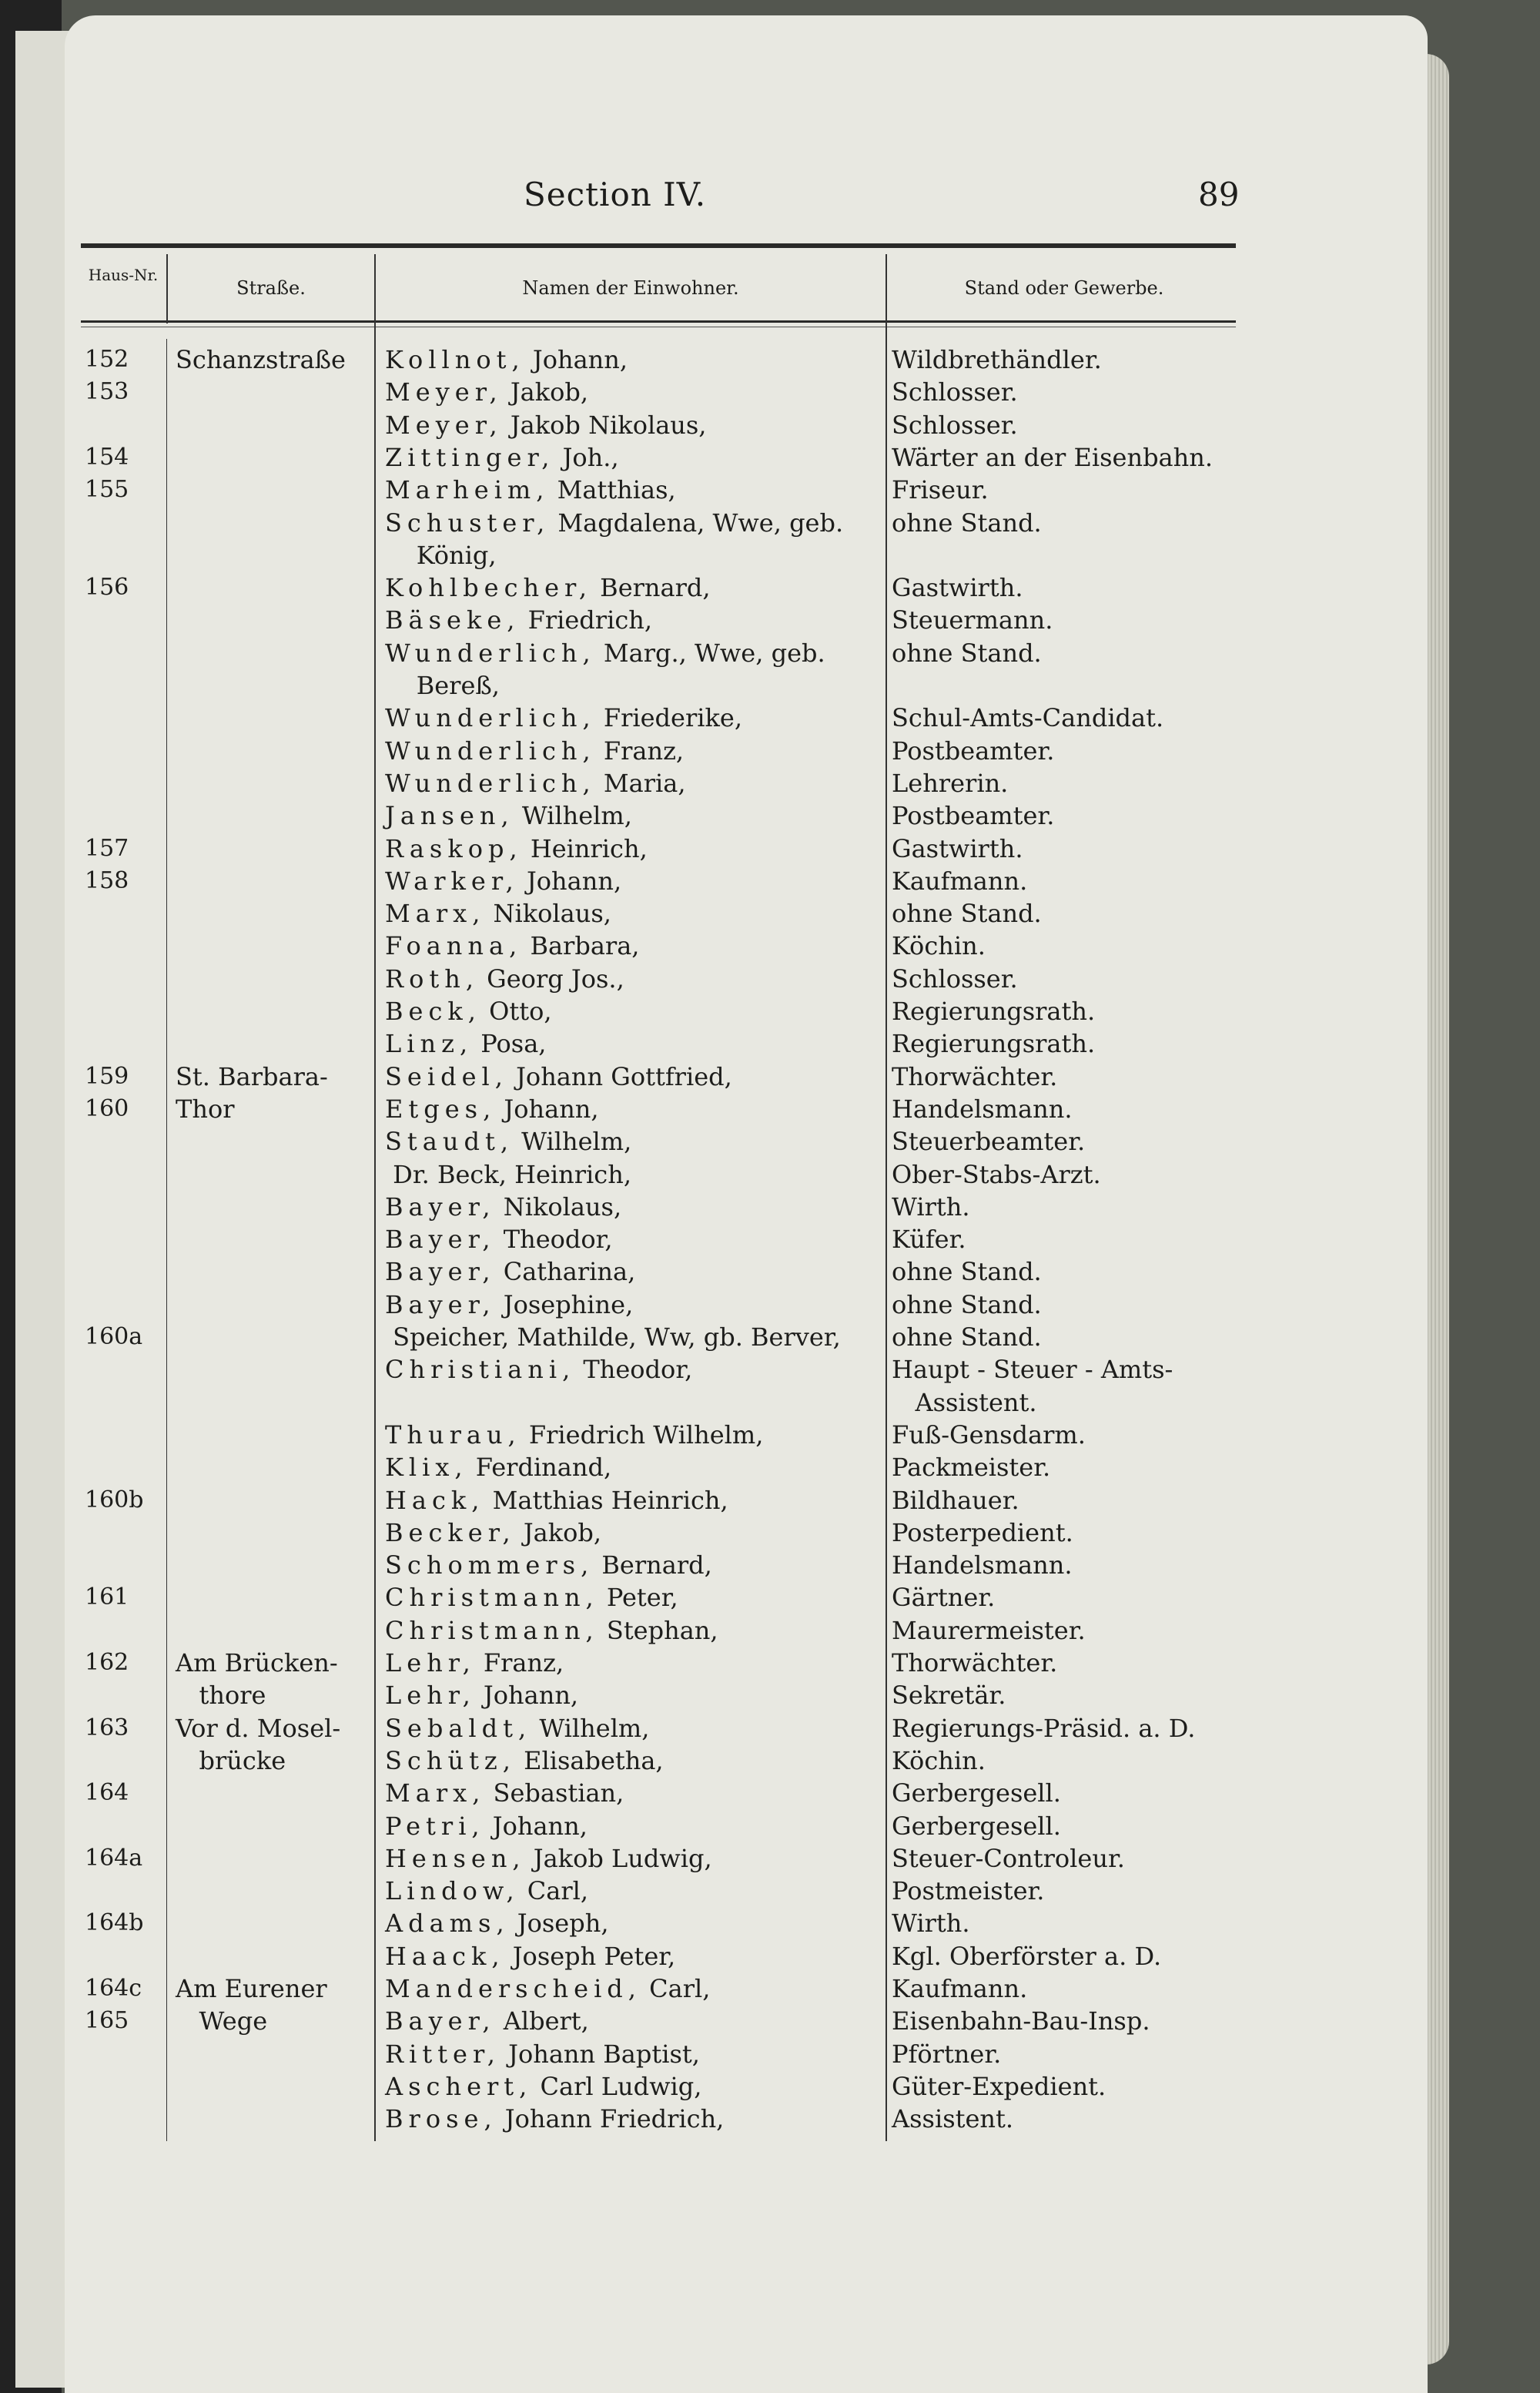 The width and height of the screenshot is (1540, 2393). I want to click on occupation: Lehrerin., so click(950, 783).